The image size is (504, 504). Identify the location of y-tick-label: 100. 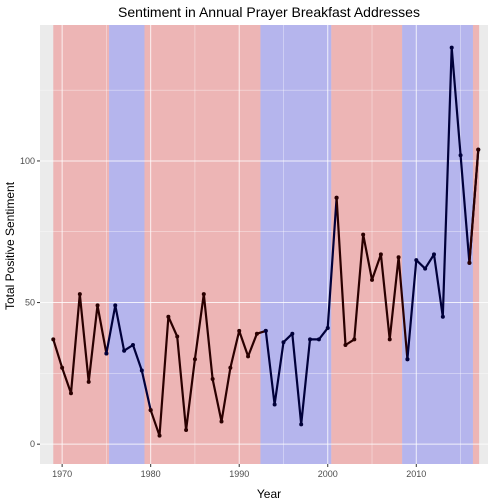
(27, 161).